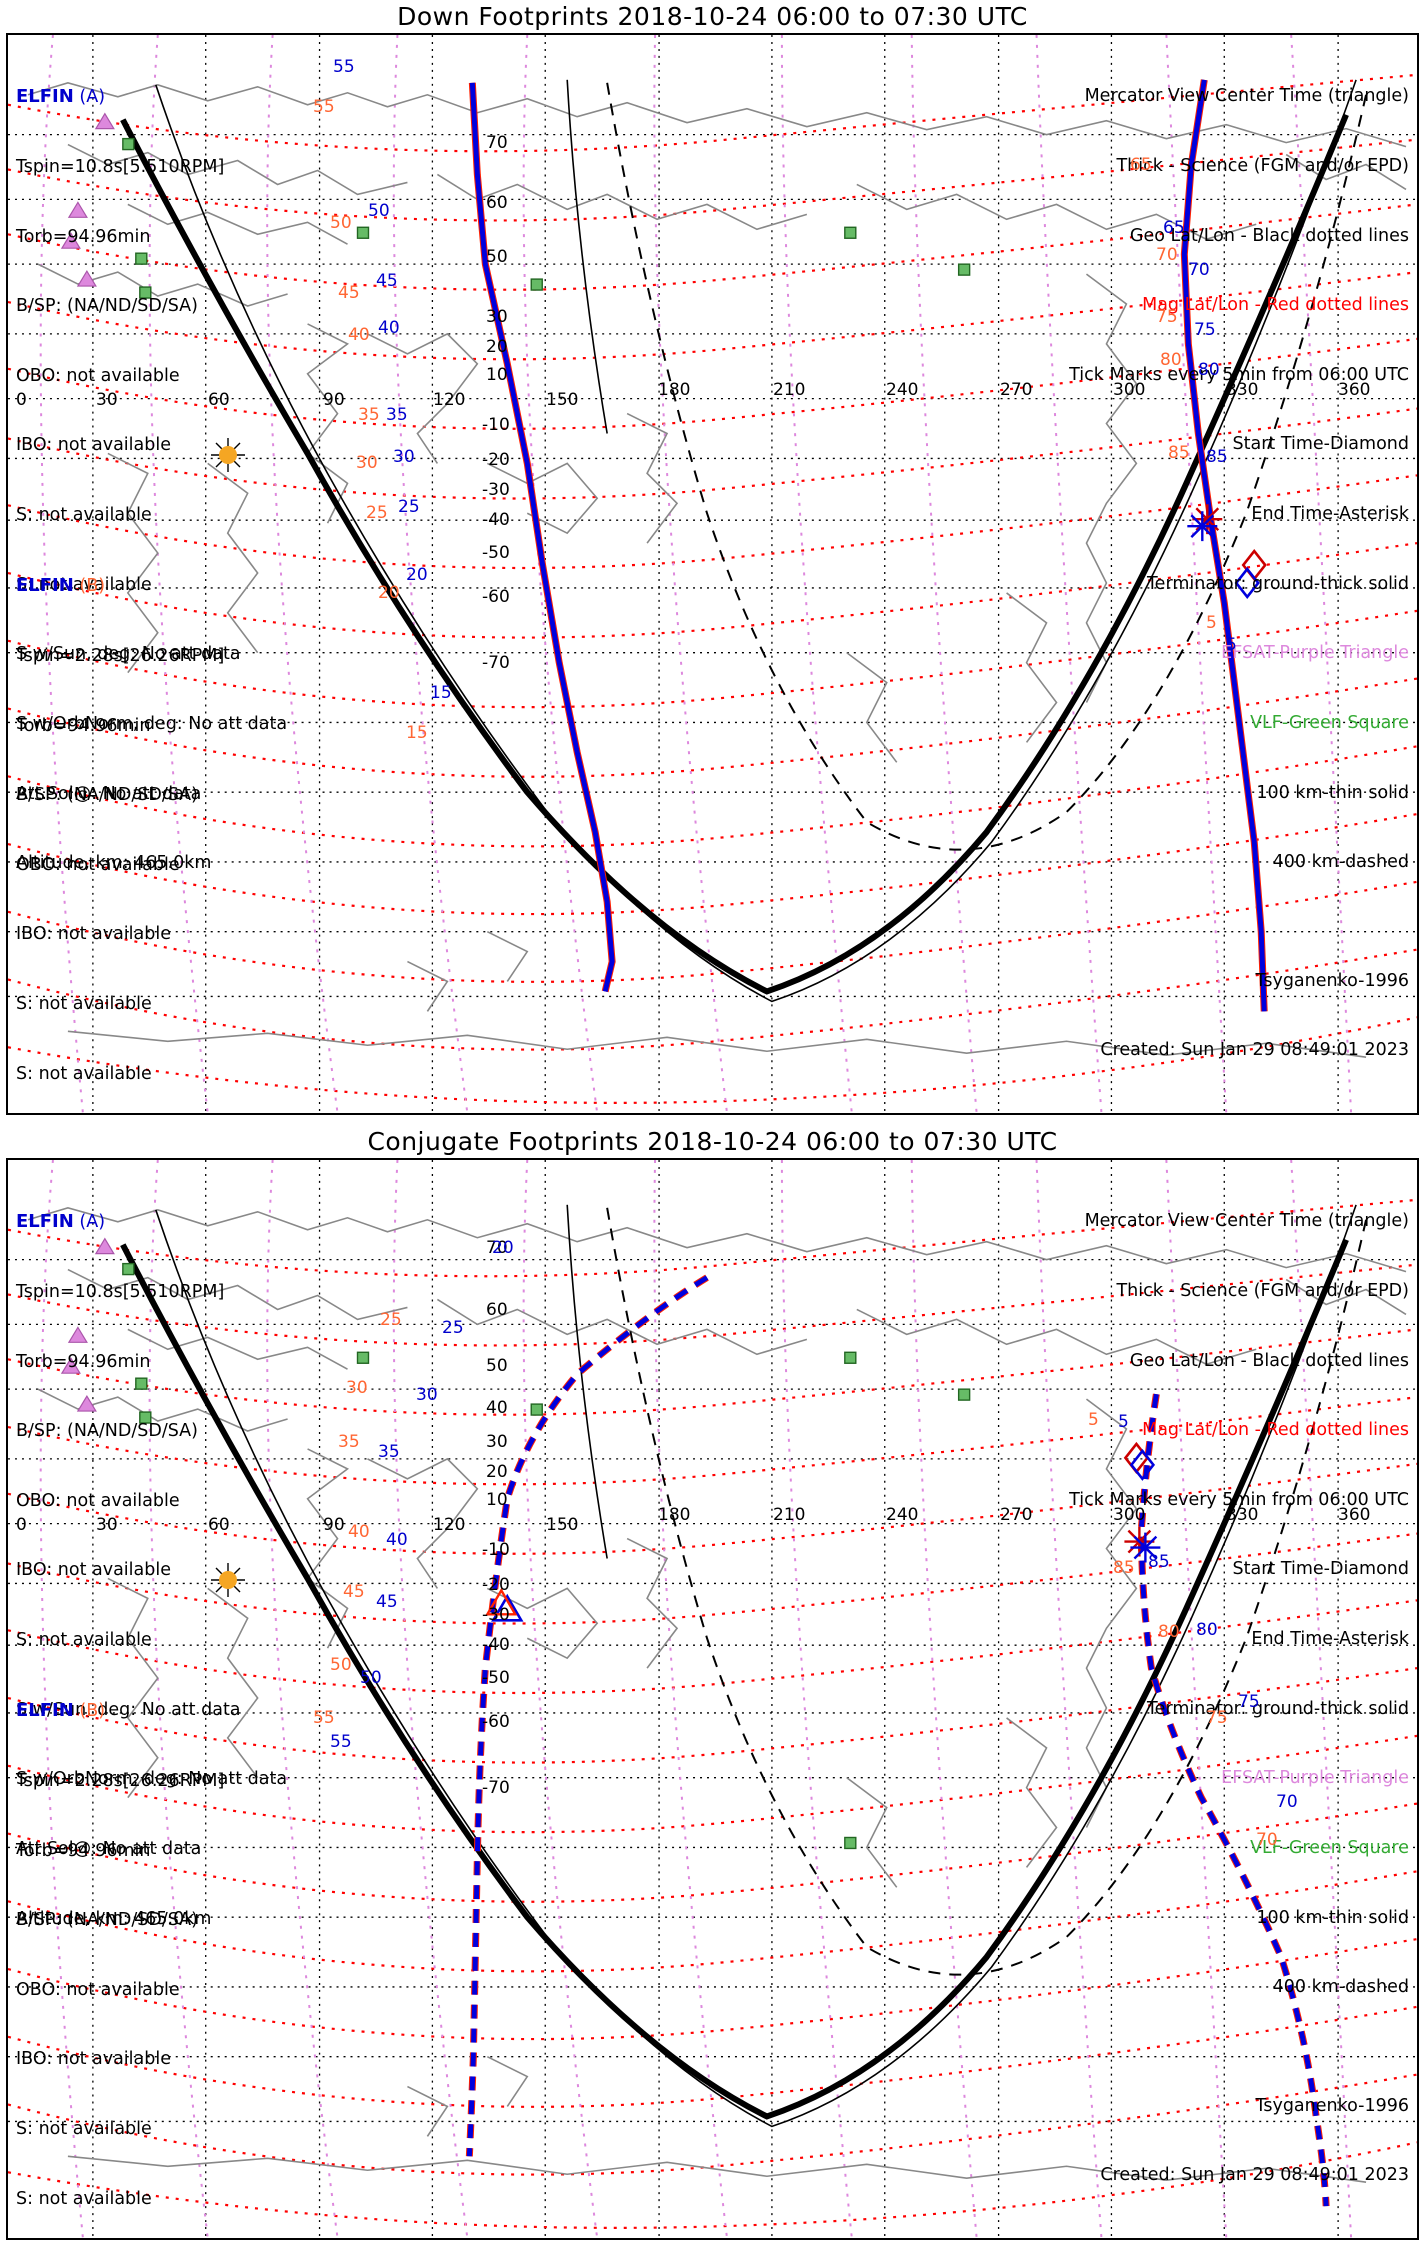  I want to click on lon-tick-150: 150, so click(562, 400).